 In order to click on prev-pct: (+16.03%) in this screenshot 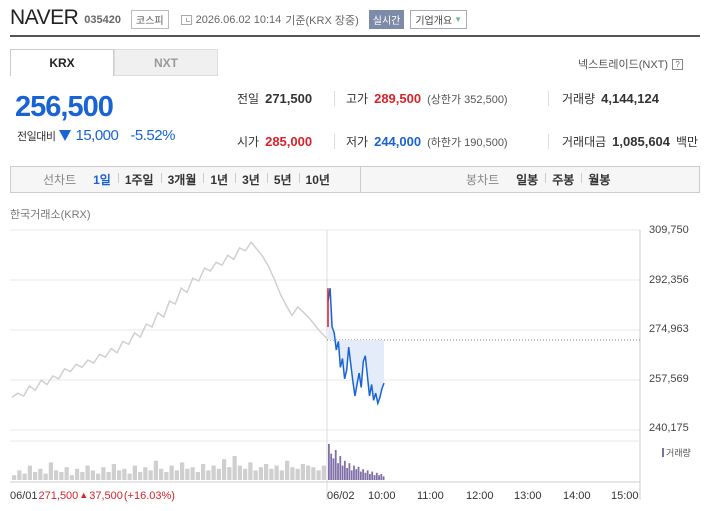, I will do `click(149, 496)`.